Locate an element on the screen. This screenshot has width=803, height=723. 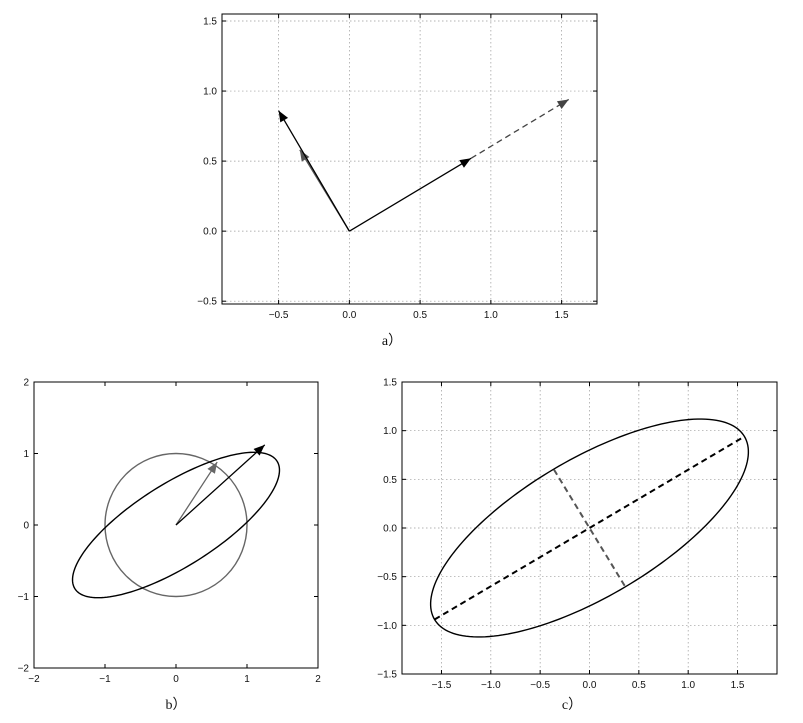
y-tick-label: −1.5 is located at coordinates (387, 675).